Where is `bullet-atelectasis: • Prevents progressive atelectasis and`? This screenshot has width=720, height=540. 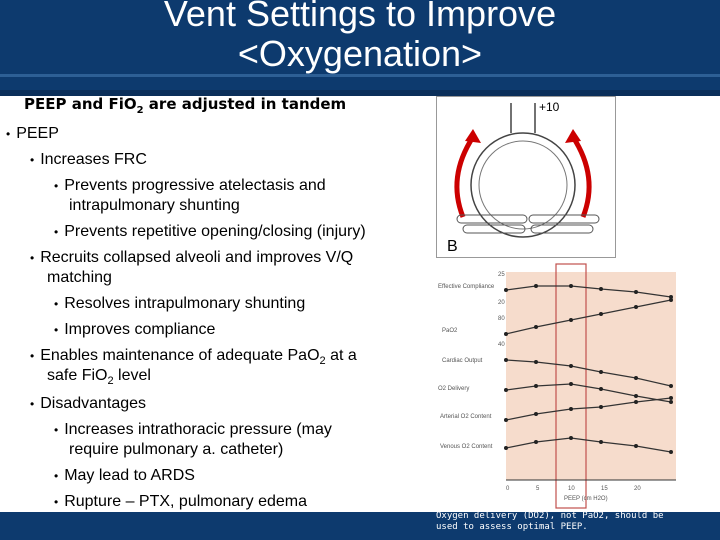
bullet-atelectasis: • Prevents progressive atelectasis and is located at coordinates (190, 185).